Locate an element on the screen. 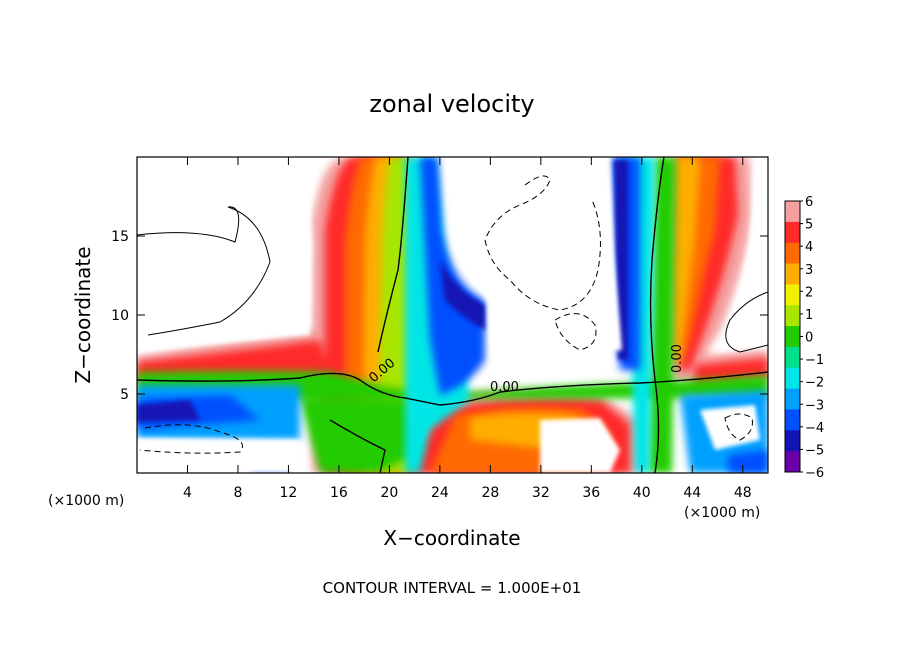  x-tick-label: 48 is located at coordinates (743, 493).